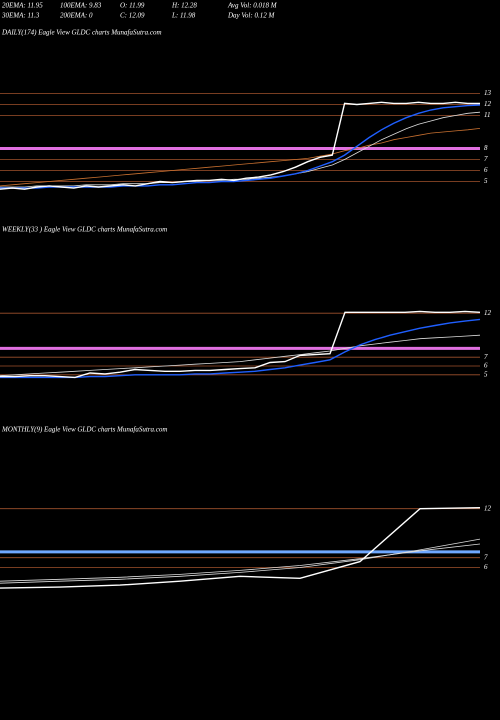 The height and width of the screenshot is (720, 500). I want to click on header-stat: O: 11.99, so click(132, 6).